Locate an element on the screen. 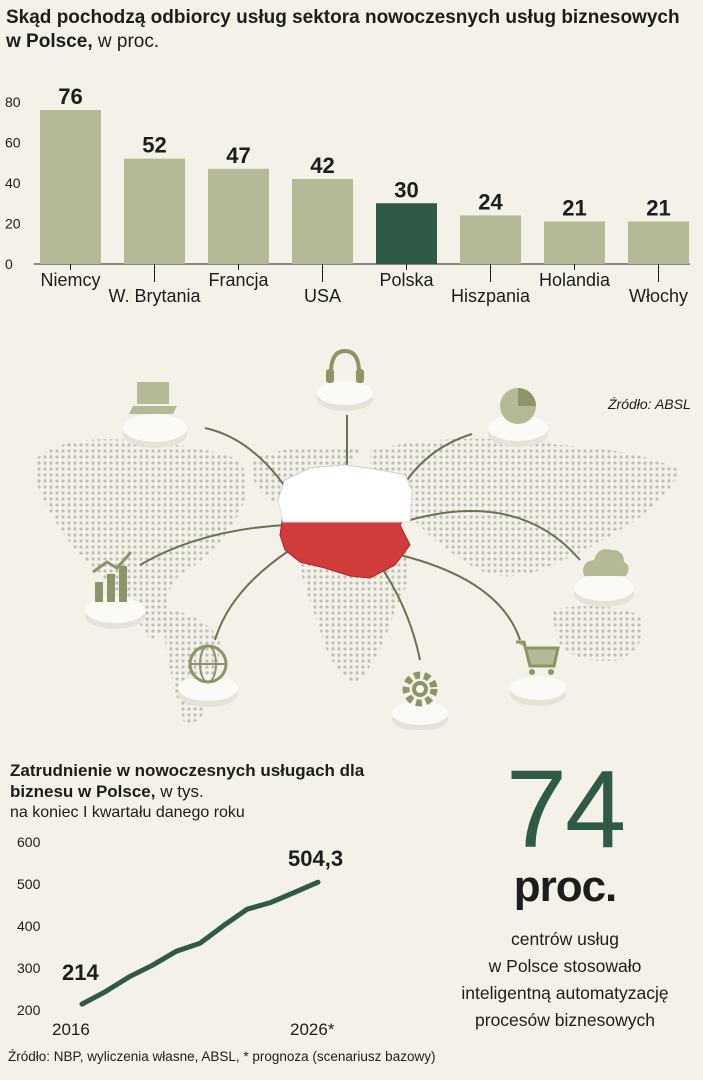 The width and height of the screenshot is (703, 1080). line-chart-subtitle: na koniec I kwartału danego roku is located at coordinates (127, 812).